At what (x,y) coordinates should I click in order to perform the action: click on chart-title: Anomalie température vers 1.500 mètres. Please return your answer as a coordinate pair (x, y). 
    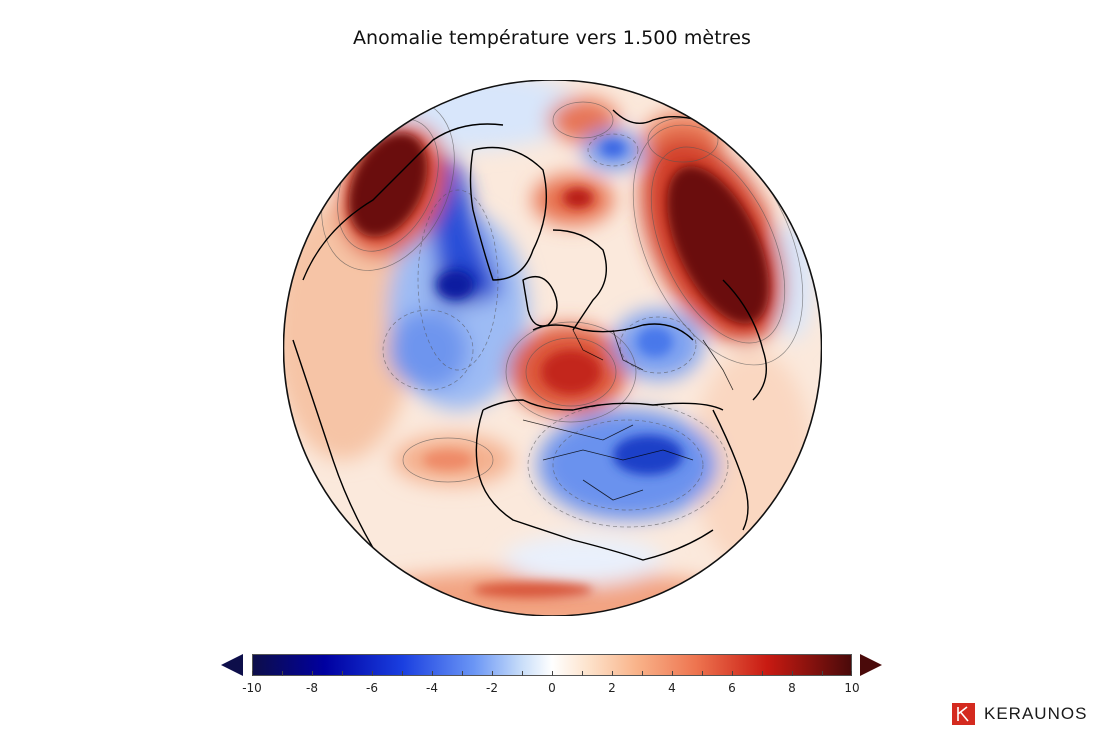
    Looking at the image, I should click on (552, 38).